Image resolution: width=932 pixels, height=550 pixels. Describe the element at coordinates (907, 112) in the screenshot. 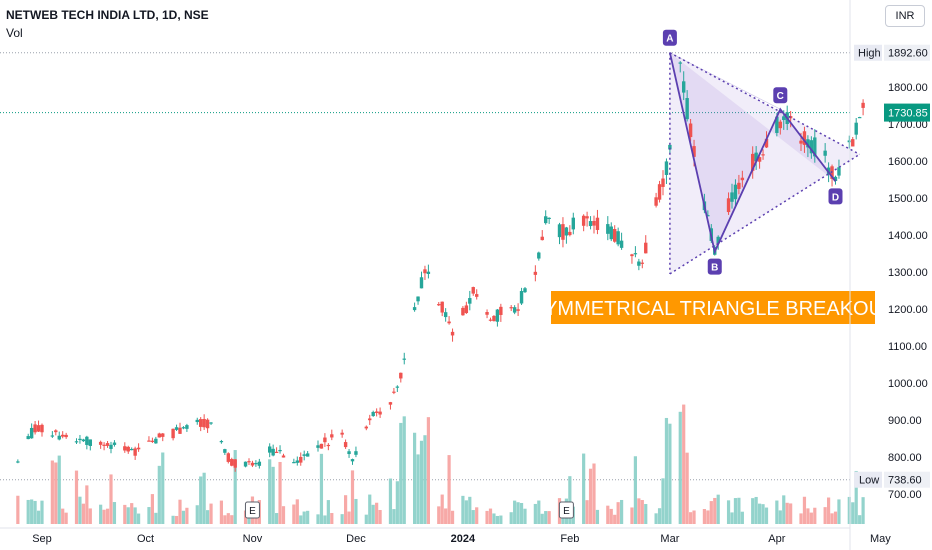

I see `last-price-tag` at that location.